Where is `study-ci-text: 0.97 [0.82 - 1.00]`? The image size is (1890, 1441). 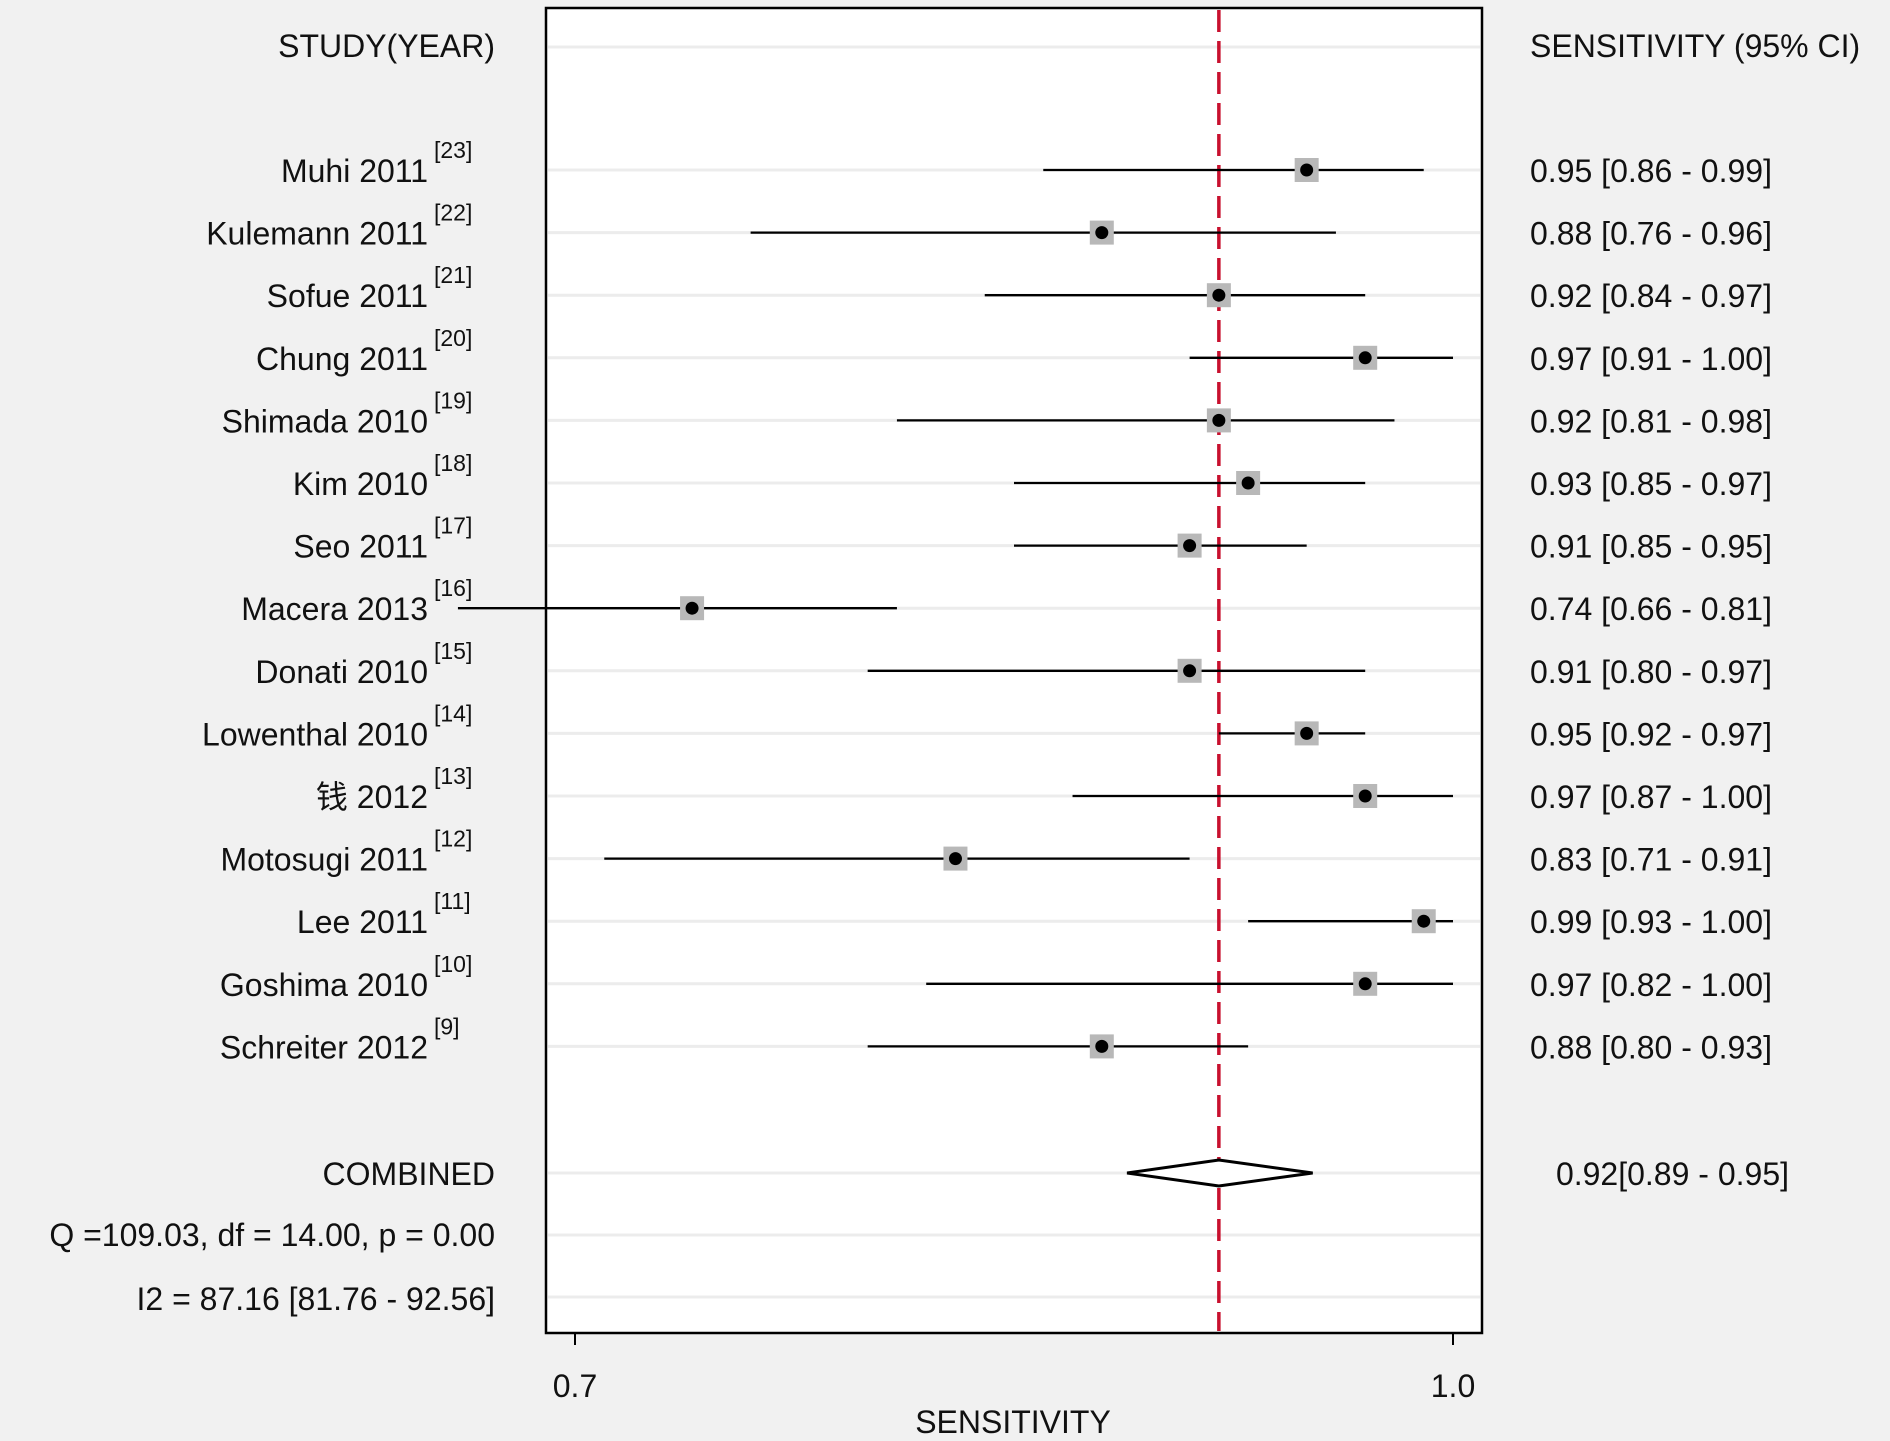
study-ci-text: 0.97 [0.82 - 1.00] is located at coordinates (1651, 985).